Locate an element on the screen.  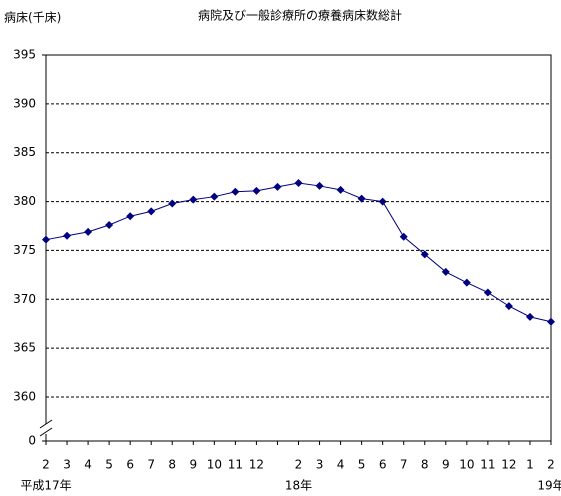
y-tick-label: 360 is located at coordinates (24, 397).